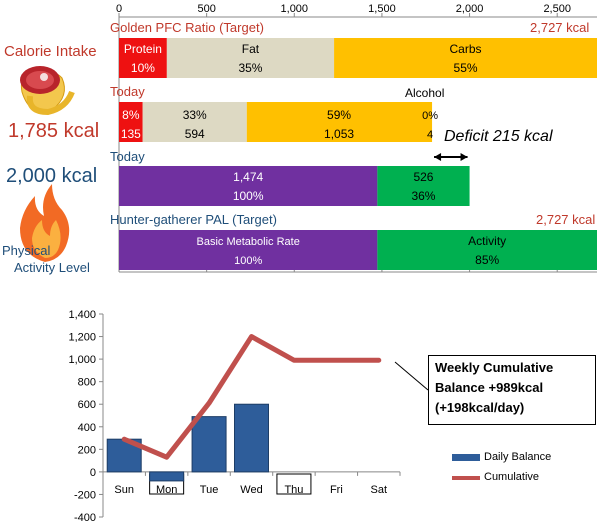  What do you see at coordinates (470, 9) in the screenshot?
I see `top-axis-tick-label: 2,000` at bounding box center [470, 9].